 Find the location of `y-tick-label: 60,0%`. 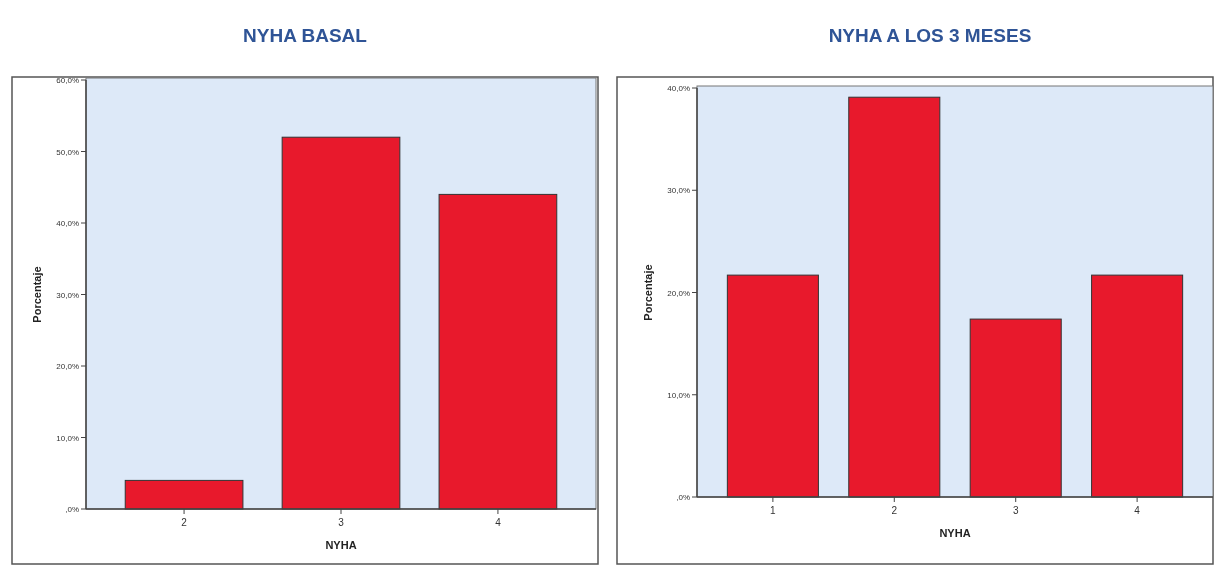

y-tick-label: 60,0% is located at coordinates (67, 80).